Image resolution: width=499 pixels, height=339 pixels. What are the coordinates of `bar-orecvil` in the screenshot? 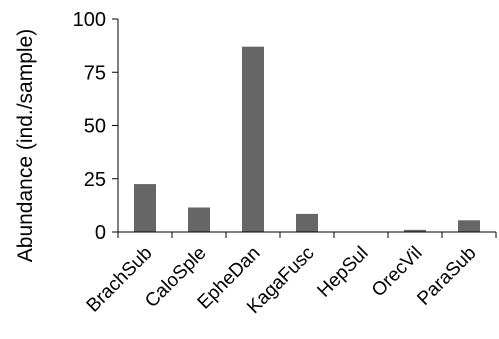 It's located at (415, 230).